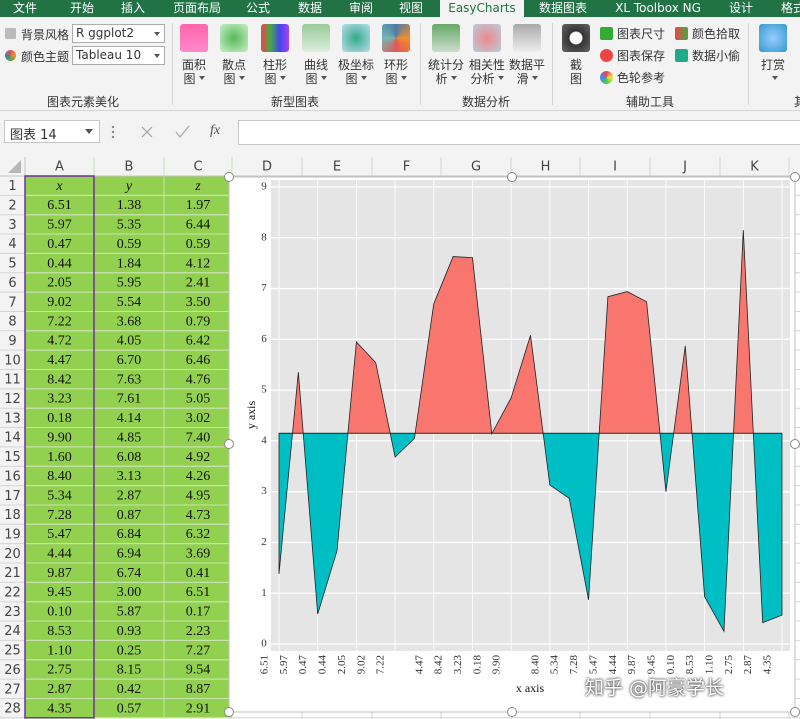 The image size is (800, 719). What do you see at coordinates (33, 135) in the screenshot?
I see `name-box-text: 图表 14` at bounding box center [33, 135].